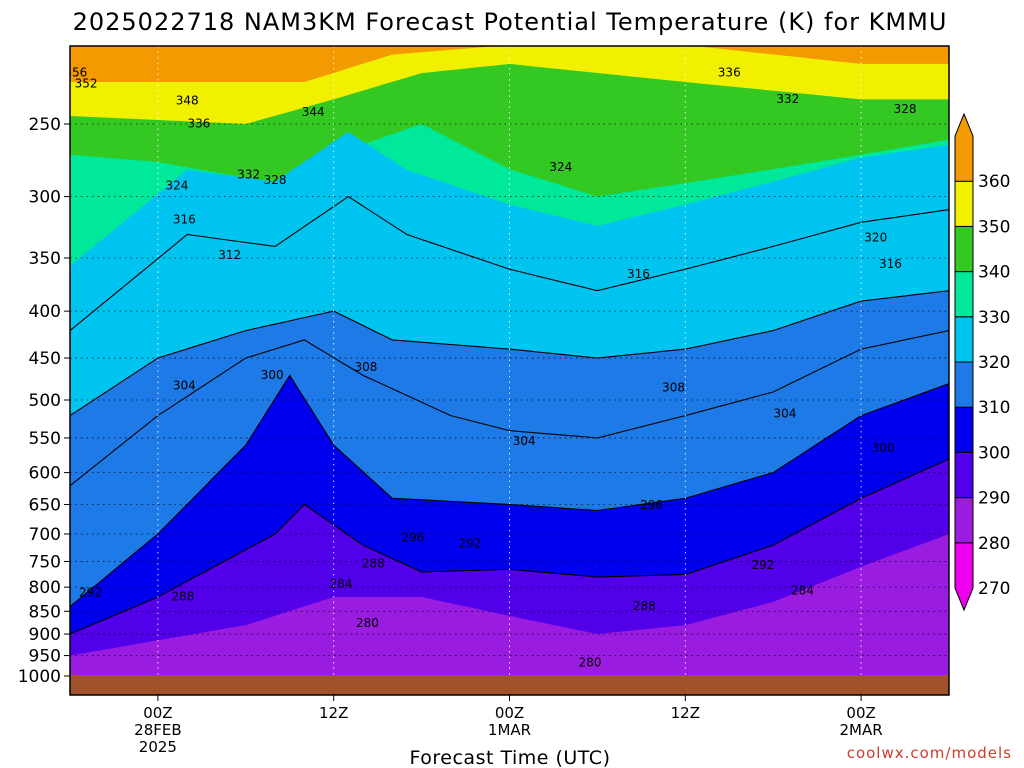 This screenshot has width=1024, height=768. Describe the element at coordinates (510, 757) in the screenshot. I see `x-axis-label: Forecast Time (UTC)` at that location.